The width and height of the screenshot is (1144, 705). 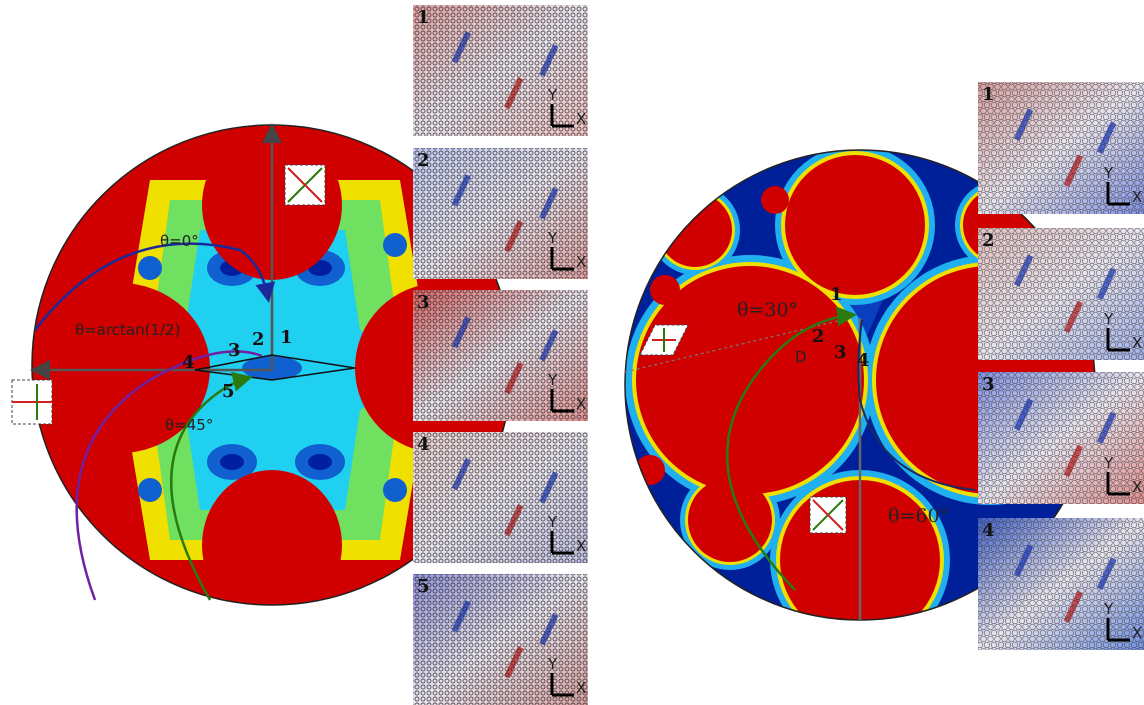 I want to click on angle-label: θ=30°, so click(x=767, y=310).